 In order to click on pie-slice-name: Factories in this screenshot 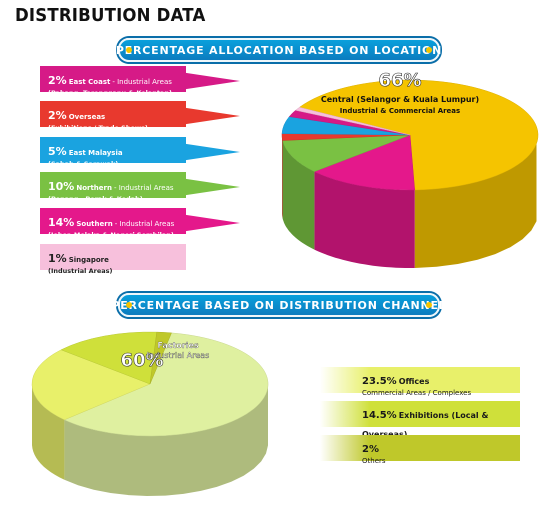, I will do `click(178, 345)`.